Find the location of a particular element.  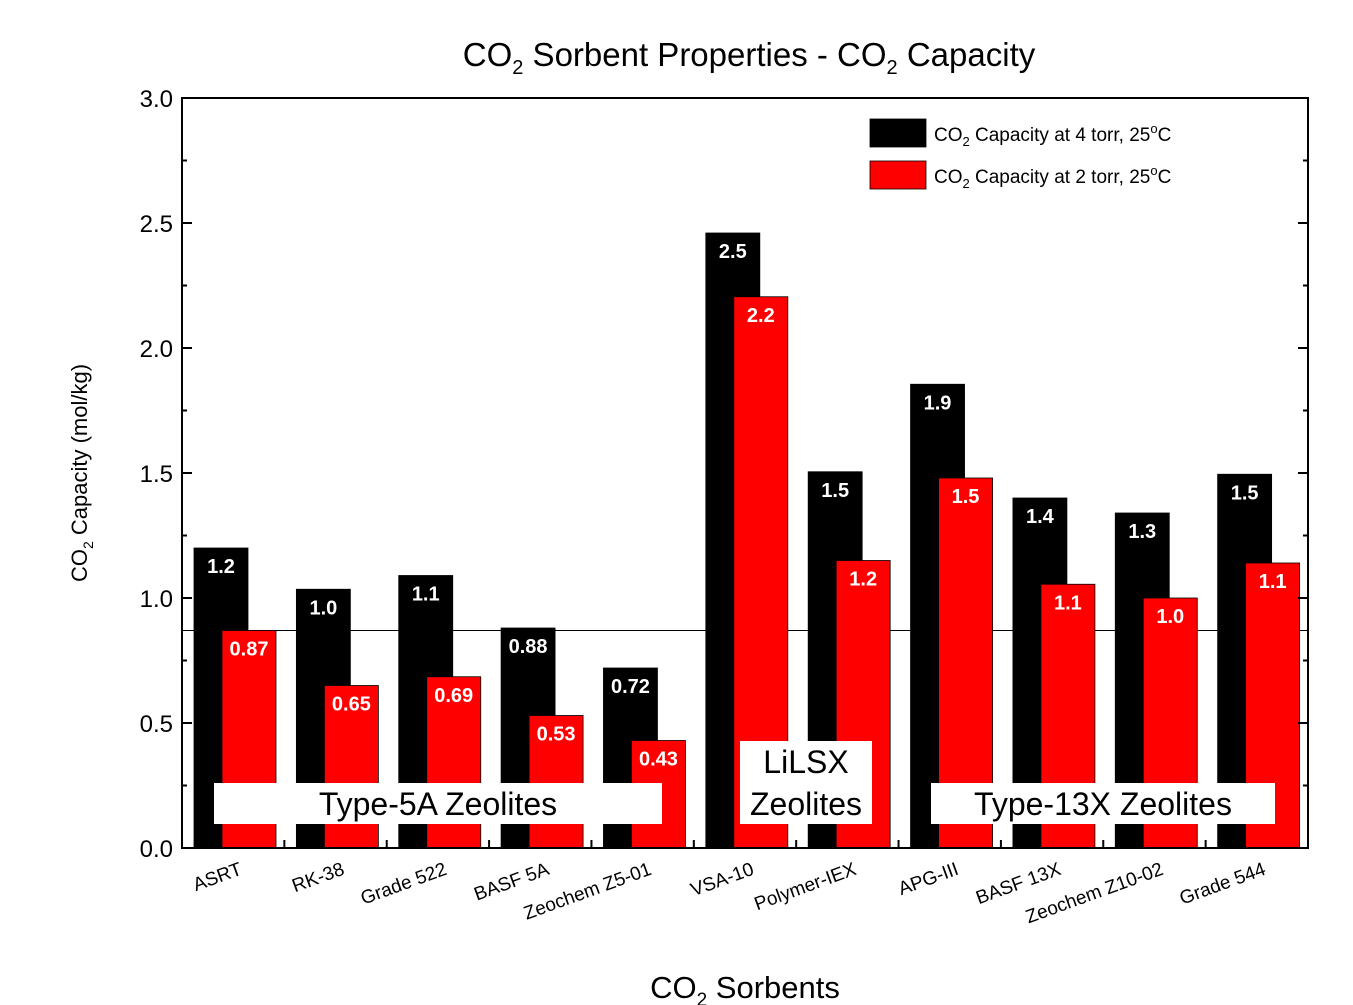

y-tick-label-6: 3.0 is located at coordinates (156, 99).